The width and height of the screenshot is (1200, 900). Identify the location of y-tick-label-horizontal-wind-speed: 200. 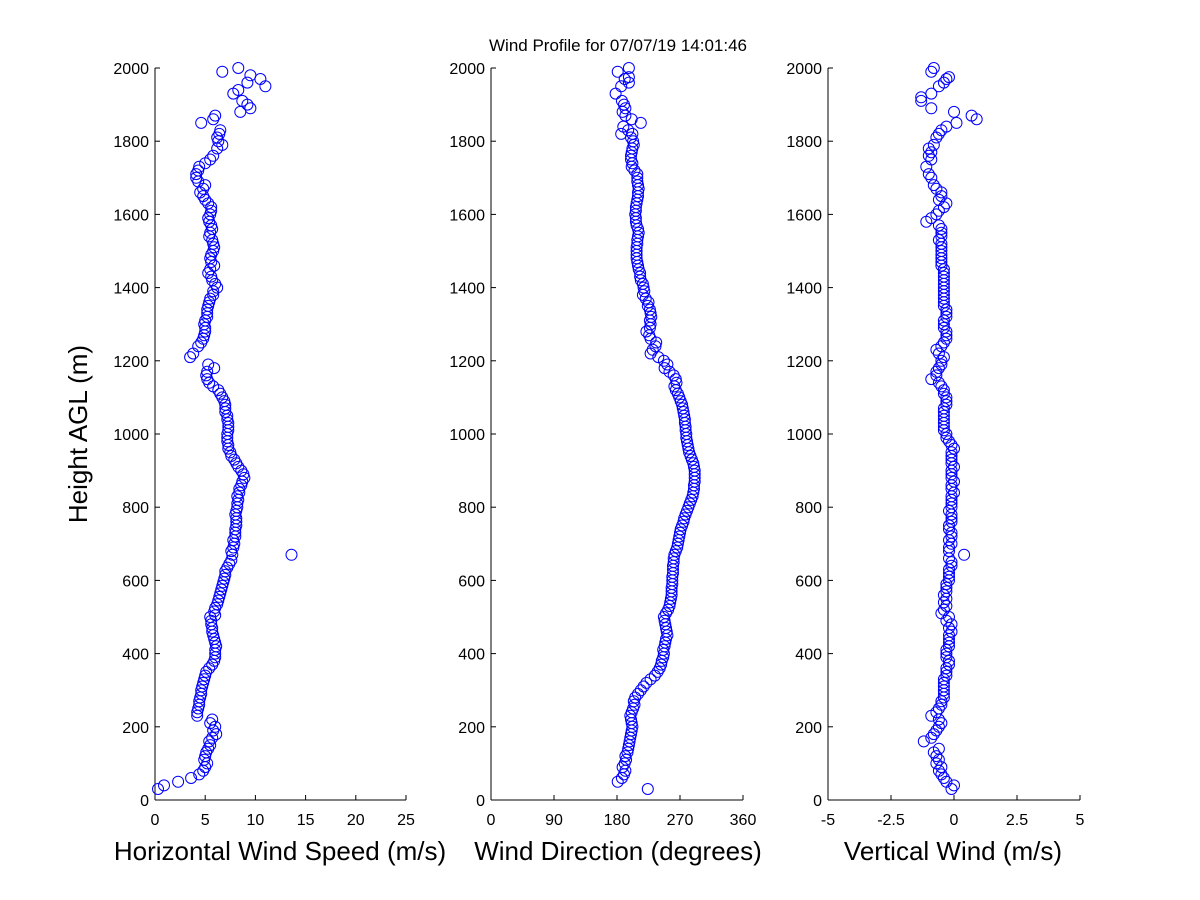
(135, 728).